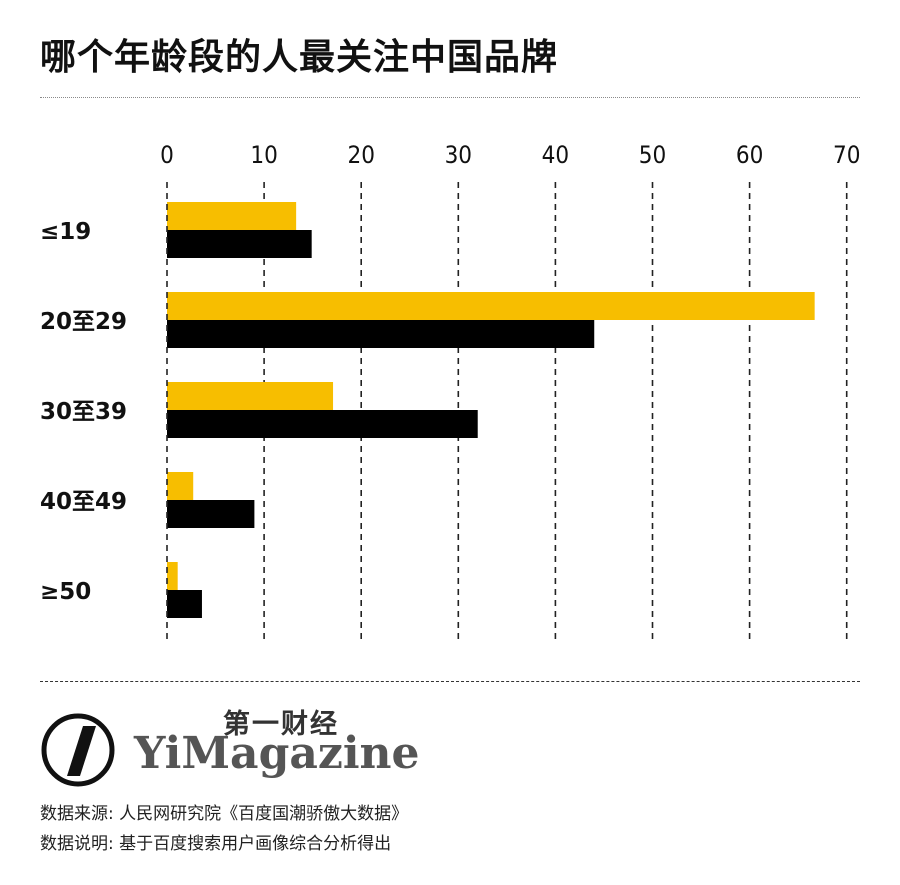  Describe the element at coordinates (277, 753) in the screenshot. I see `brand-name-en: YiMagazine` at that location.